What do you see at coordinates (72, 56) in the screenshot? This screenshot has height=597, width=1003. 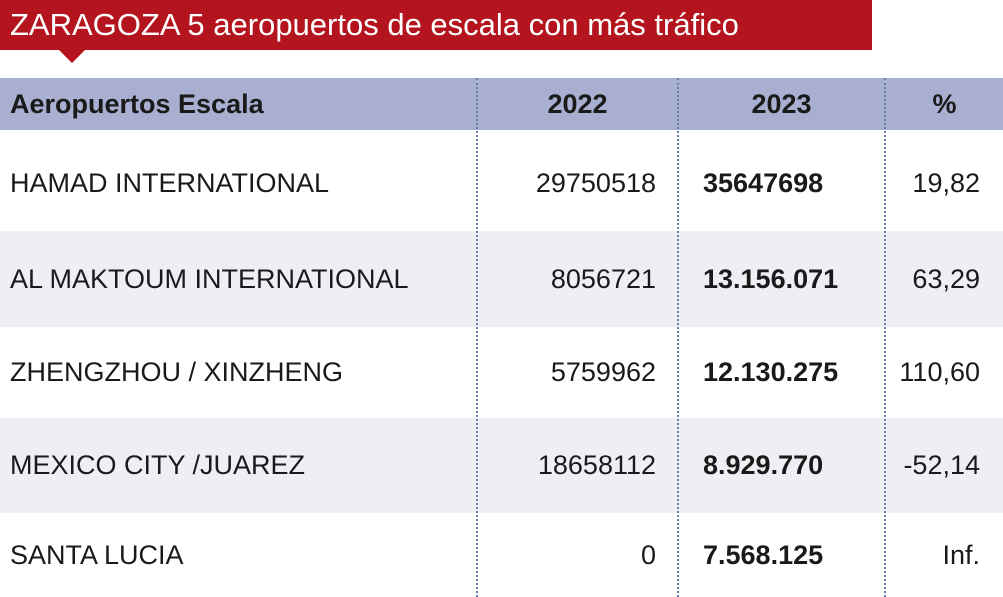 I see `banner-notch` at bounding box center [72, 56].